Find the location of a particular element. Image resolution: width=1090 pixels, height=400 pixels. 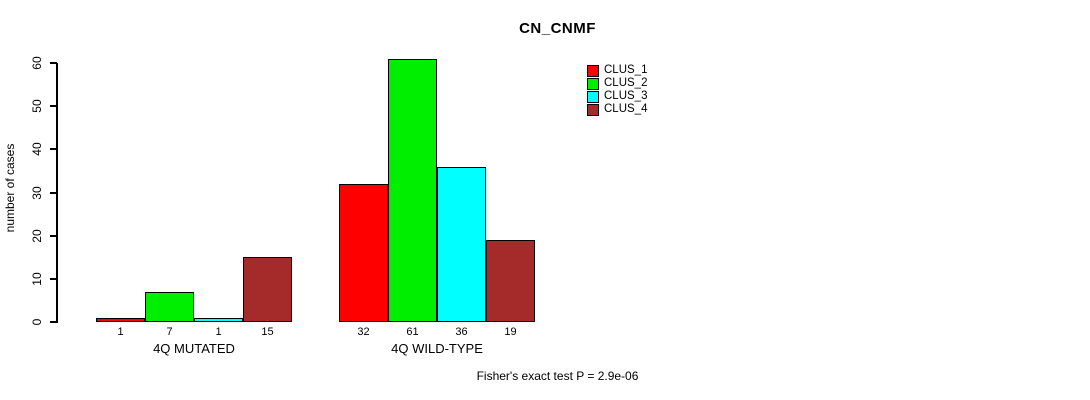

legend-label: CLUS_4 is located at coordinates (626, 109).